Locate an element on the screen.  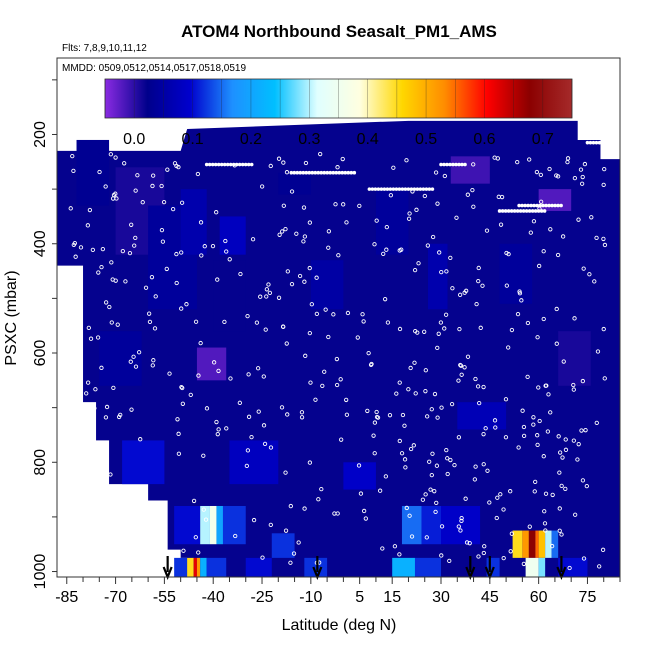
x-axis: -85 -70 -55 -40 -25 -10 5 15 30 45 60 75 is located at coordinates (338, 591).